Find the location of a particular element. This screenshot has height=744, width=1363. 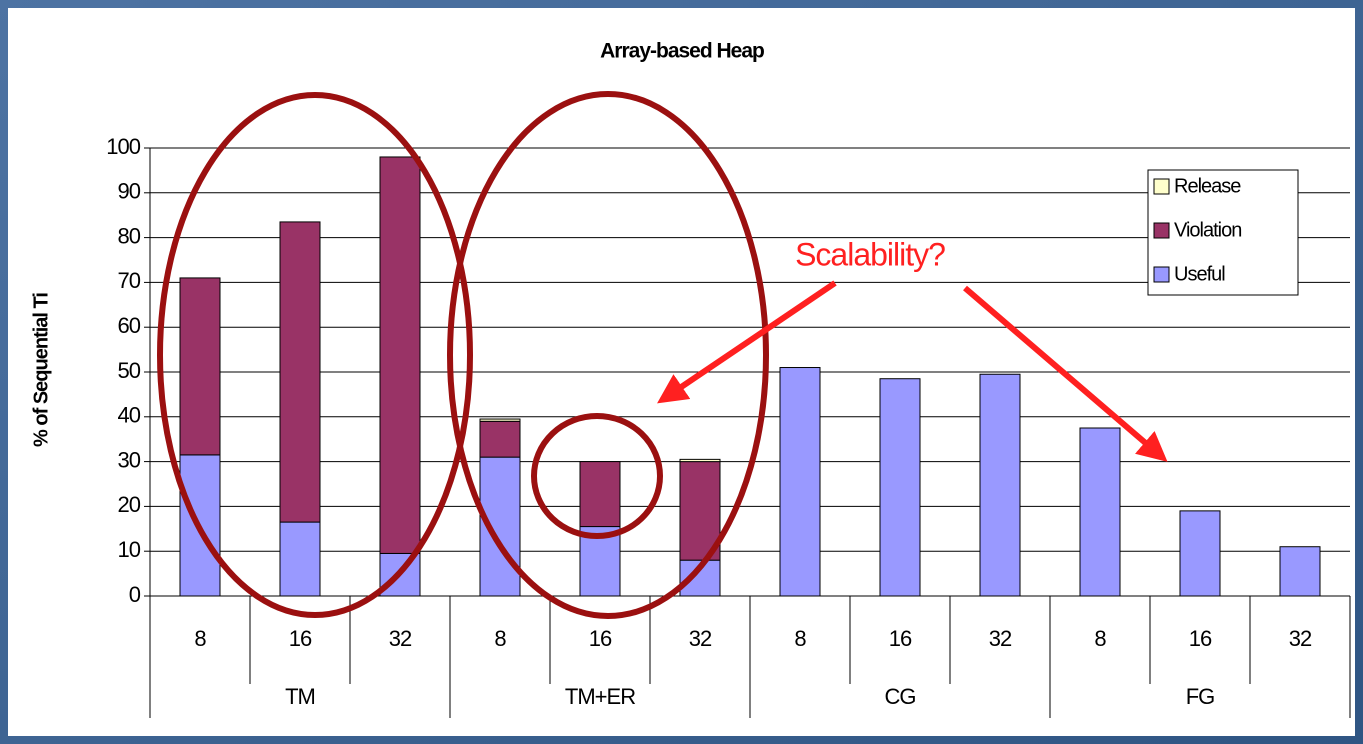

y-axis-label: % of Sequential Ti is located at coordinates (41, 370).